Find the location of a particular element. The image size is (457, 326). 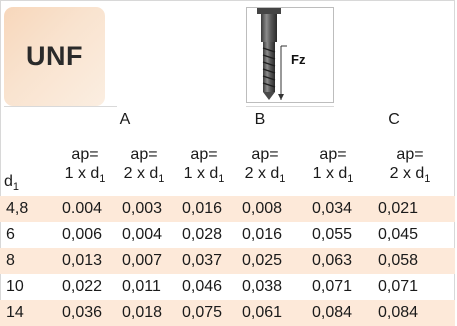

row-diameter-cell: 4,8 is located at coordinates (28, 209).